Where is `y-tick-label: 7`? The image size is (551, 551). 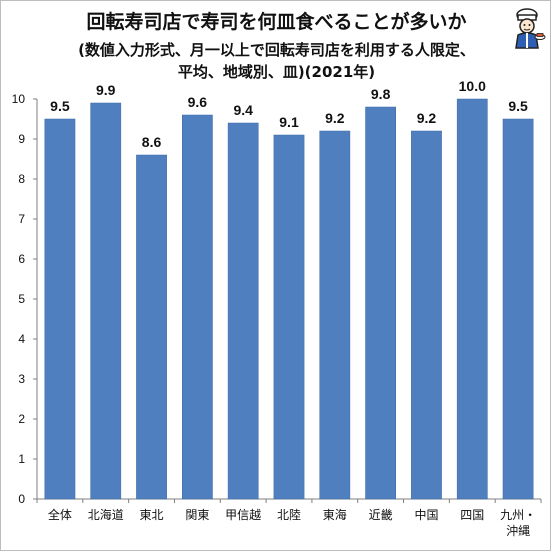
y-tick-label: 7 is located at coordinates (21, 219).